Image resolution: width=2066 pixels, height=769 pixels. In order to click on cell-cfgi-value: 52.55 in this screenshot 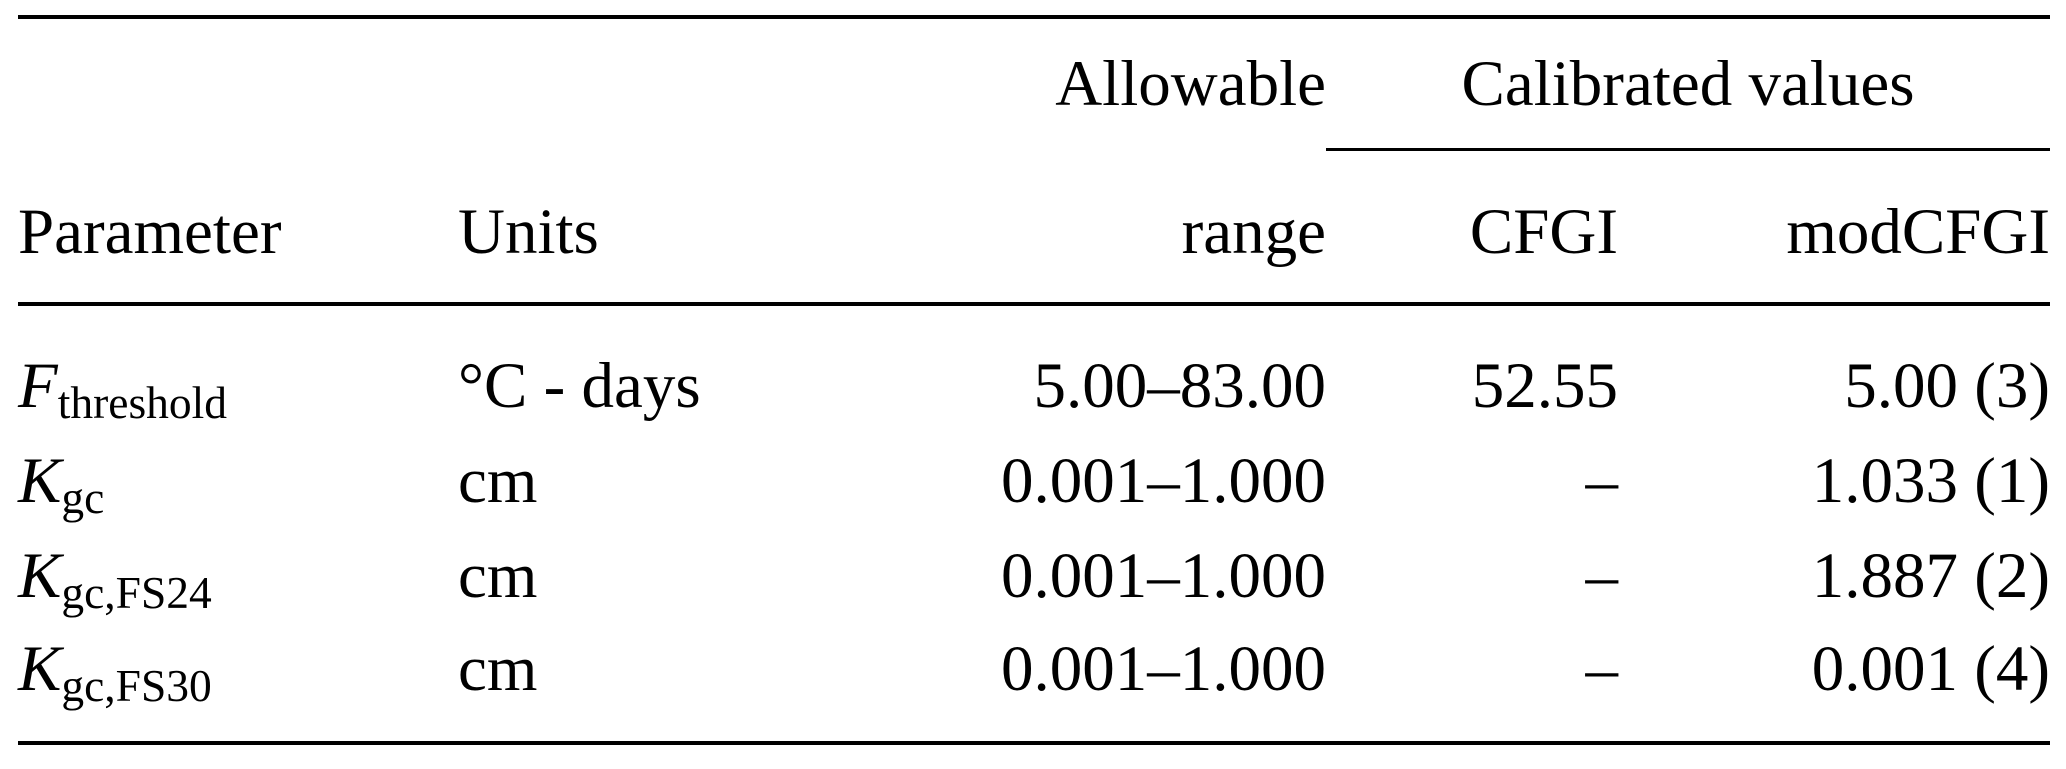, I will do `click(1544, 386)`.